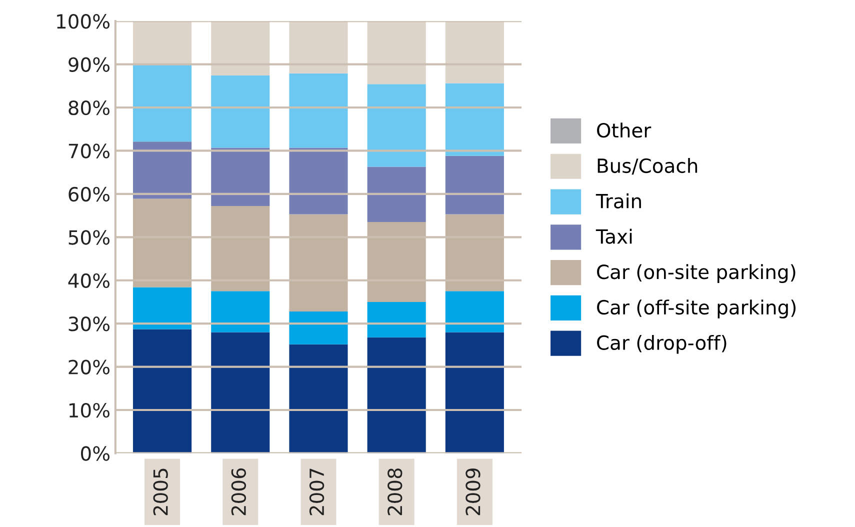 The height and width of the screenshot is (527, 855). What do you see at coordinates (89, 108) in the screenshot?
I see `y-tick-label: 80%` at bounding box center [89, 108].